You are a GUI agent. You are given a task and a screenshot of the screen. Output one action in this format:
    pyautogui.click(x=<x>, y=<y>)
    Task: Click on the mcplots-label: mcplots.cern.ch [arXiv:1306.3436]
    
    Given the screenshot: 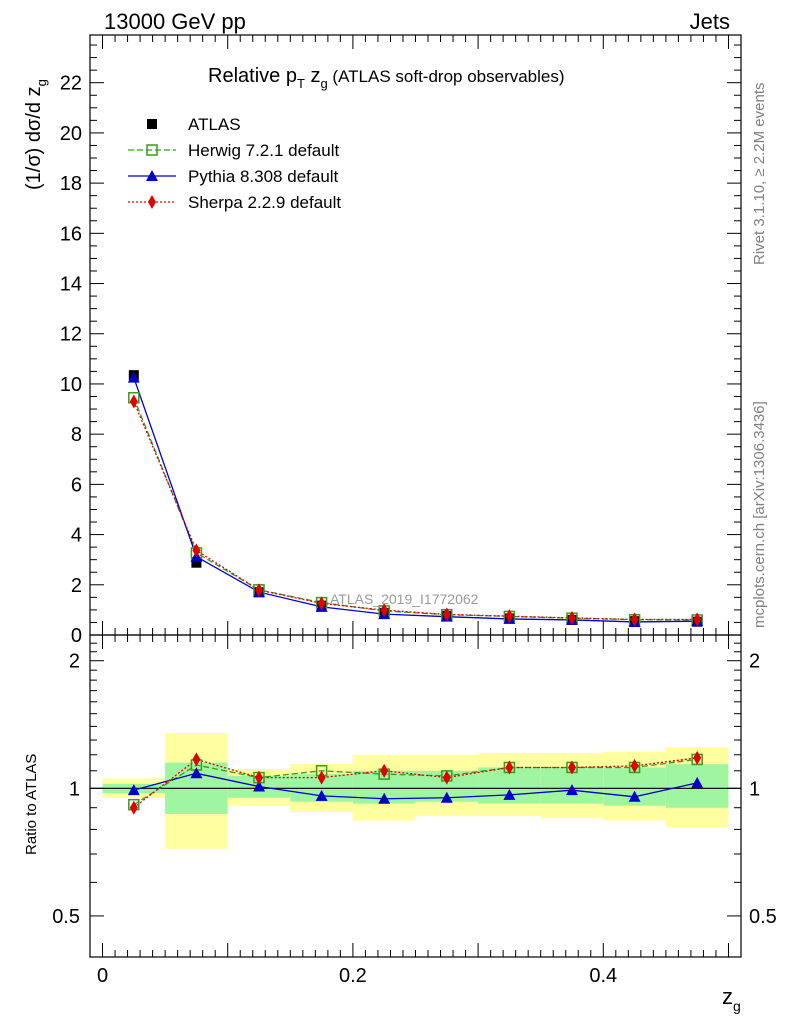 What is the action you would take?
    pyautogui.click(x=759, y=514)
    